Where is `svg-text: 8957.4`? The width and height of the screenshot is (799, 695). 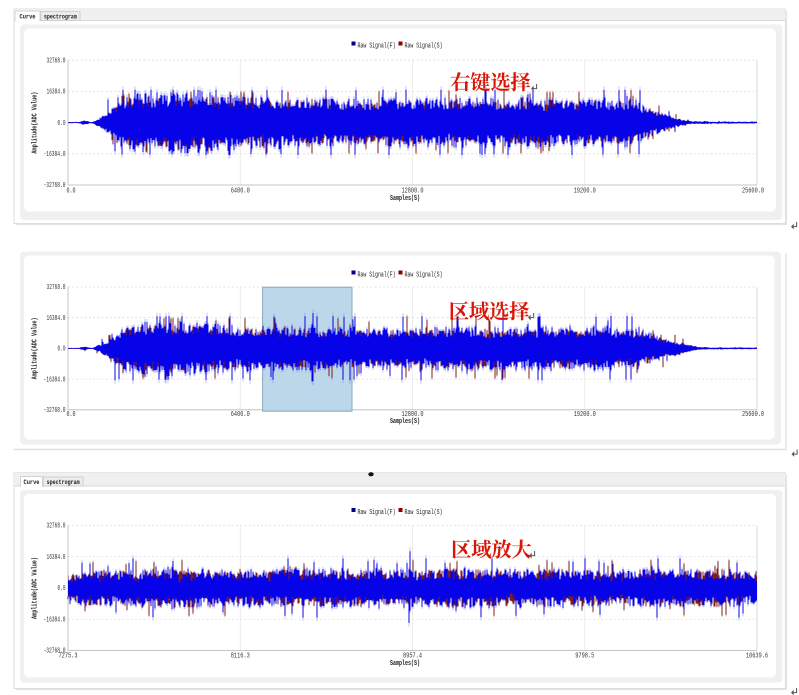 svg-text: 8957.4 is located at coordinates (412, 657).